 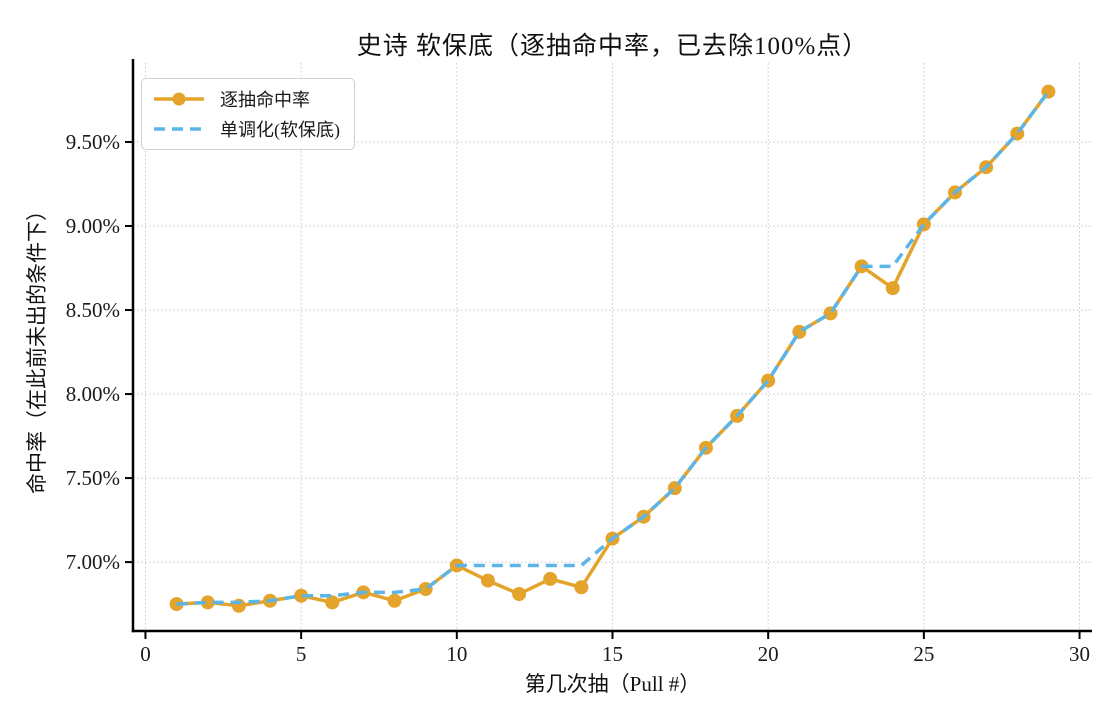 I want to click on legend-item-hit-rate: 逐抽命中率, so click(x=246, y=99).